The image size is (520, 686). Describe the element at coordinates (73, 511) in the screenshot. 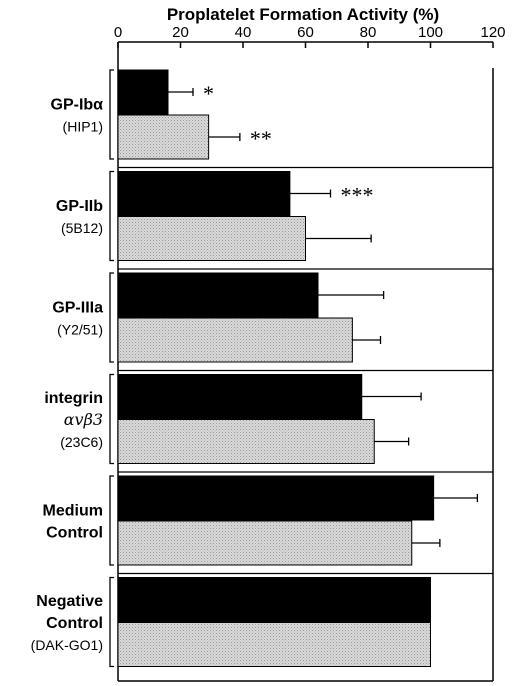

I see `group-label-4-line-0: Medium` at that location.